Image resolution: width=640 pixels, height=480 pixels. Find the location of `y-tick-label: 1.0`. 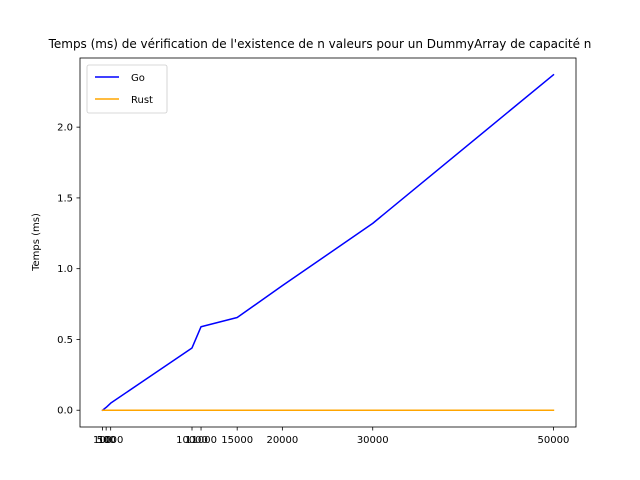

y-tick-label: 1.0 is located at coordinates (65, 269).